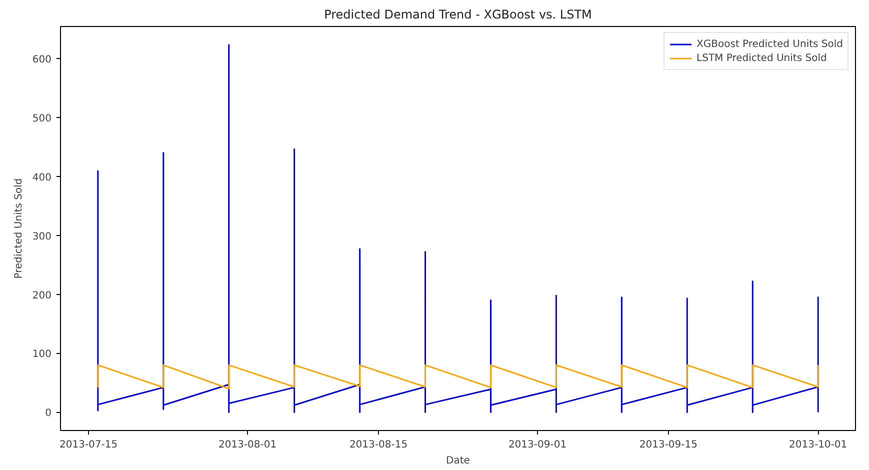 This screenshot has width=869, height=470. What do you see at coordinates (761, 58) in the screenshot?
I see `legend-label: LSTM Predicted Units Sold` at bounding box center [761, 58].